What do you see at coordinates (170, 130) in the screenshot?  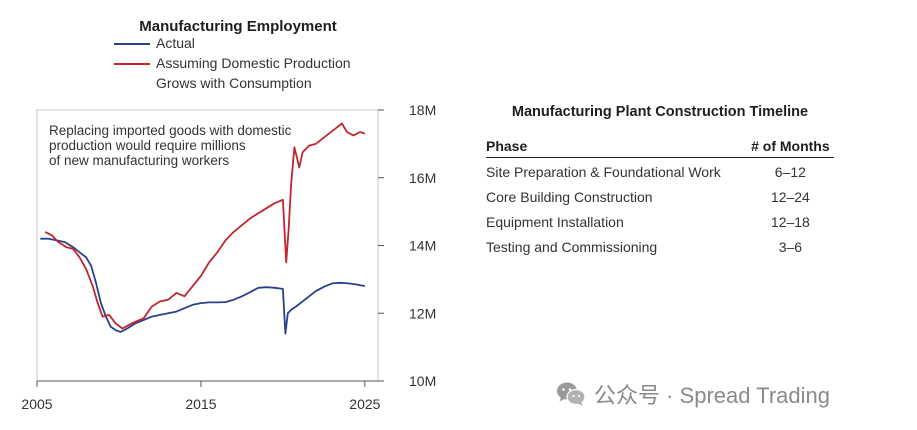 I see `annotation-line: Replacing imported goods with domestic` at bounding box center [170, 130].